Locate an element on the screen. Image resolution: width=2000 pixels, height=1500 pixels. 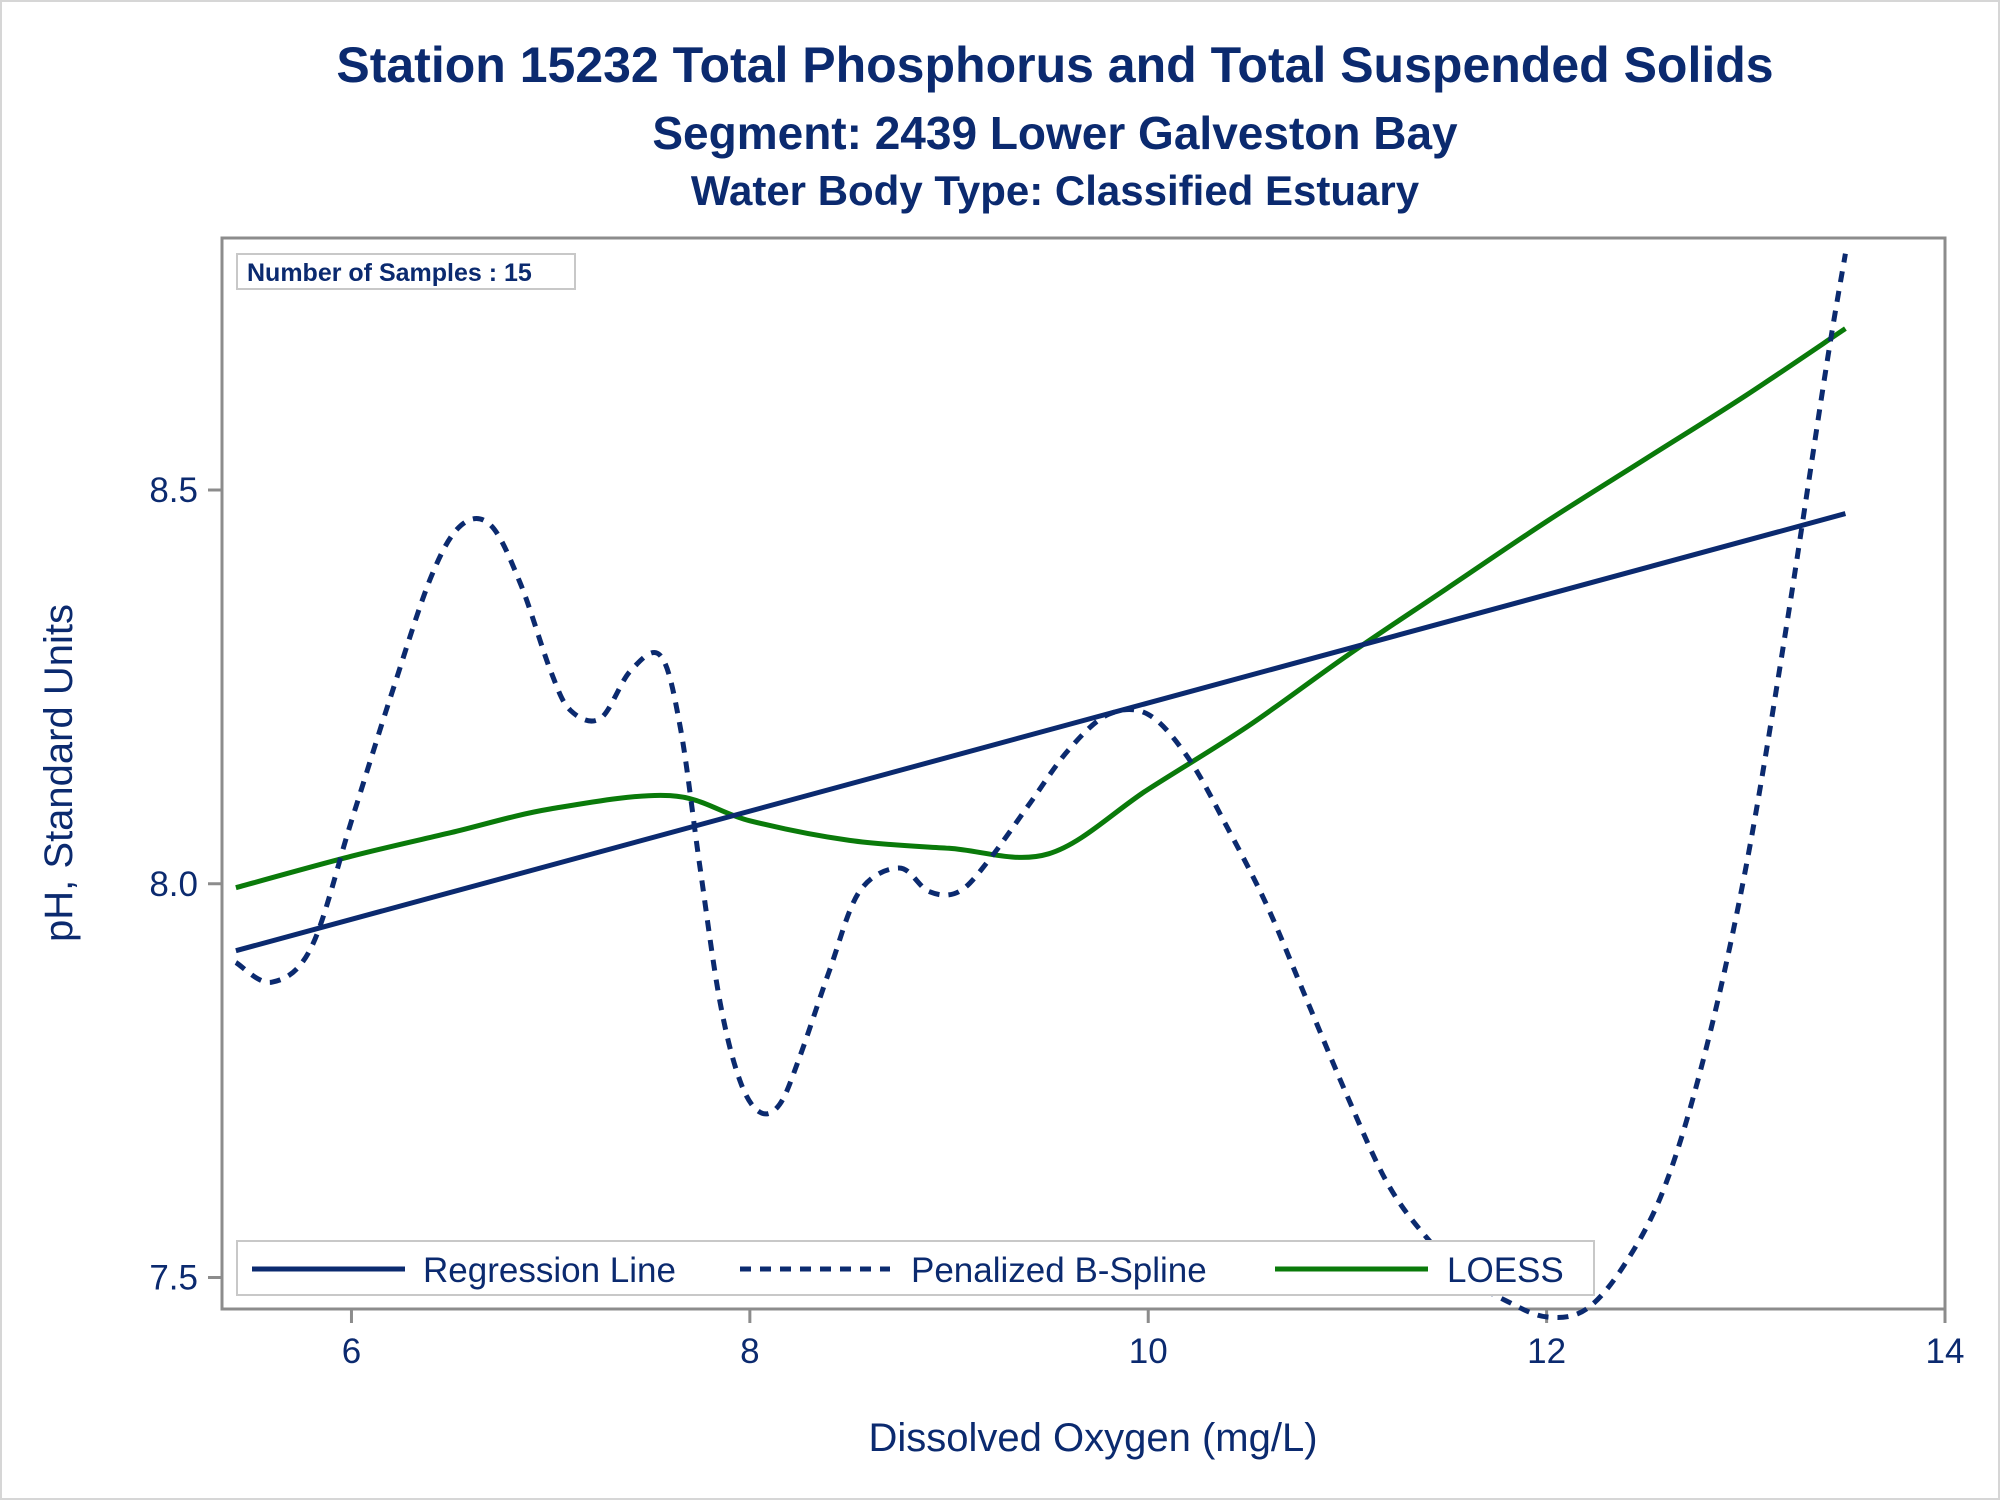
x-tick-label: 10 is located at coordinates (1148, 1351).